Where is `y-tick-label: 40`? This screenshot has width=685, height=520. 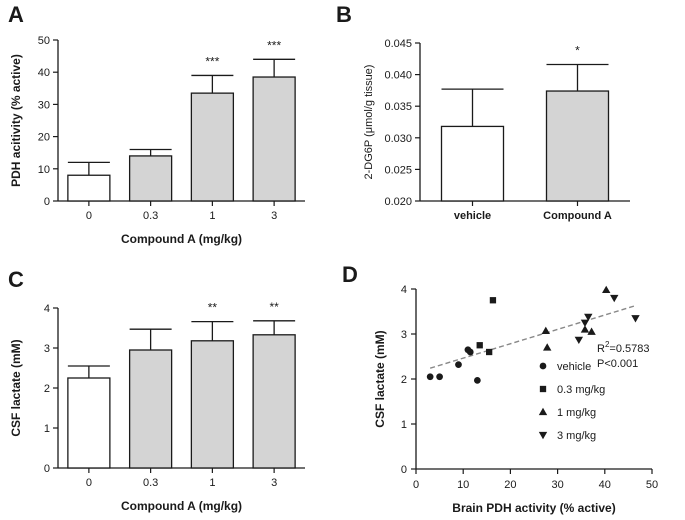
y-tick-label: 40 is located at coordinates (44, 73).